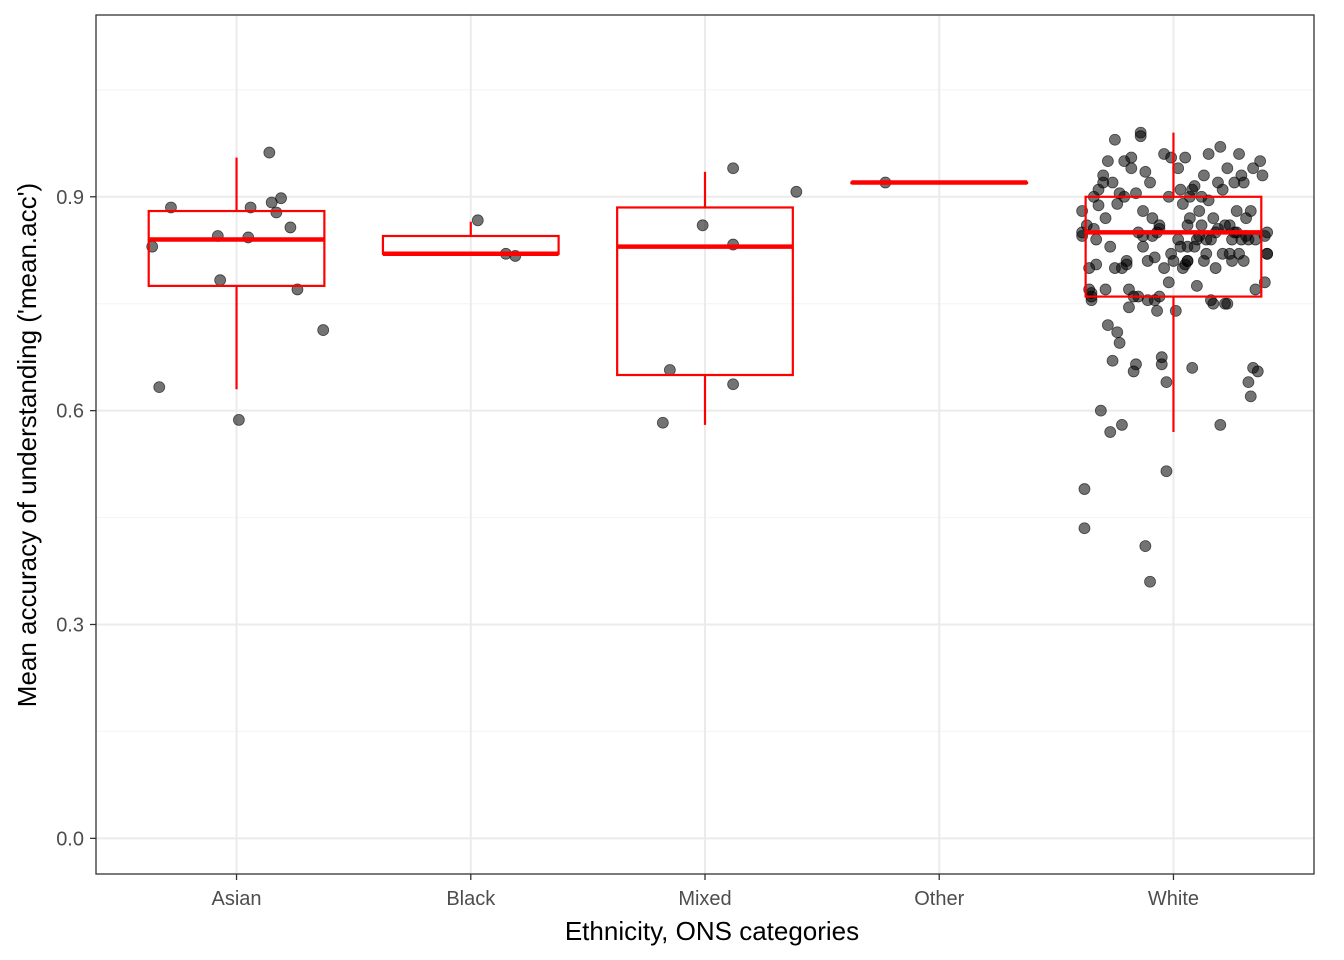 This screenshot has height=960, width=1344. Describe the element at coordinates (704, 899) in the screenshot. I see `x-tick-label: Mixed` at that location.